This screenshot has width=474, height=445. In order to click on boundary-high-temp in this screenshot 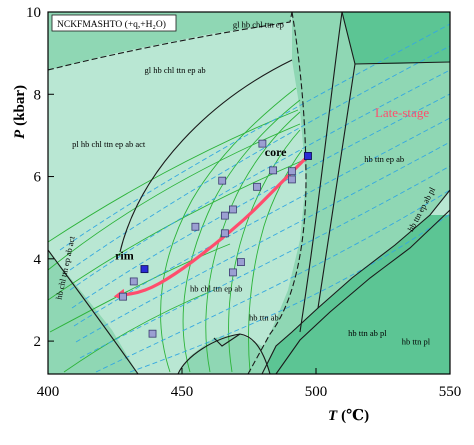, I will do `click(277, 193)`.